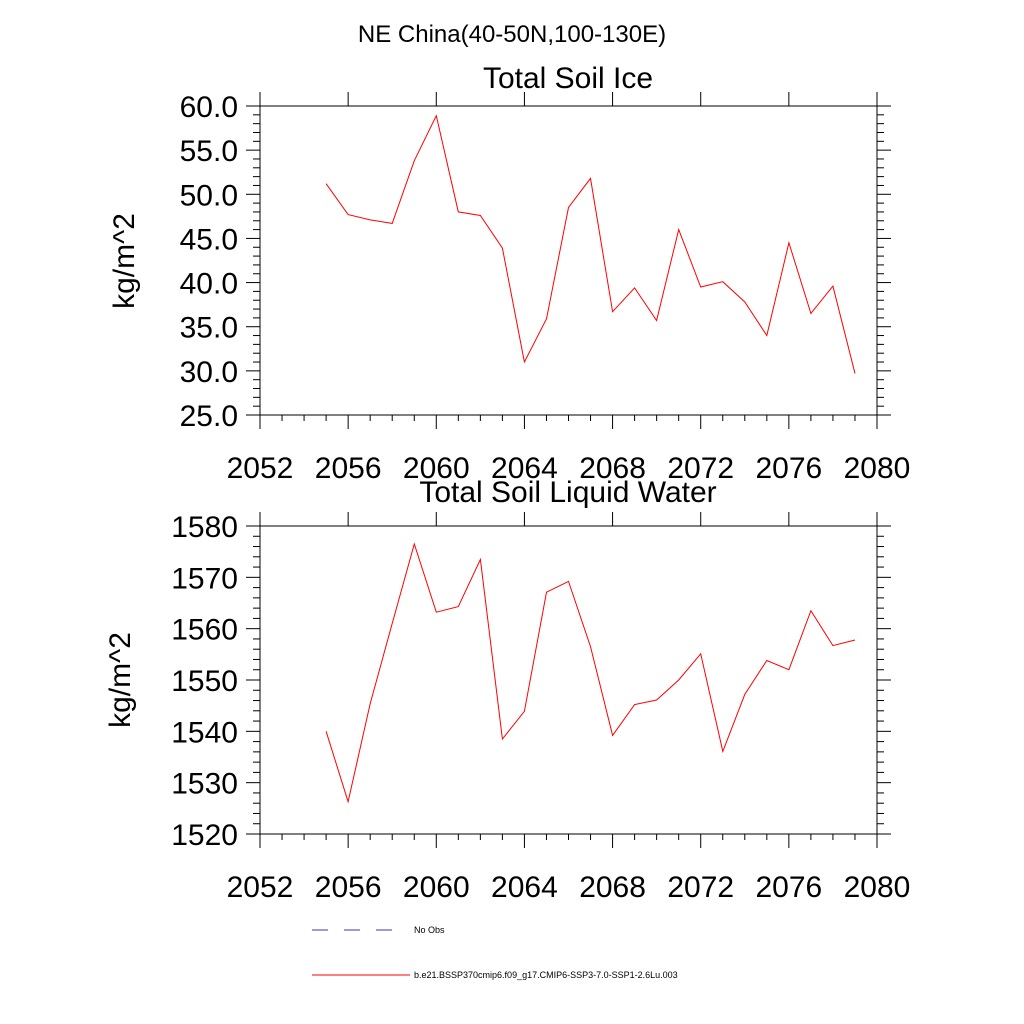 The height and width of the screenshot is (1024, 1024). What do you see at coordinates (204, 732) in the screenshot?
I see `y-tick-label: 1540` at bounding box center [204, 732].